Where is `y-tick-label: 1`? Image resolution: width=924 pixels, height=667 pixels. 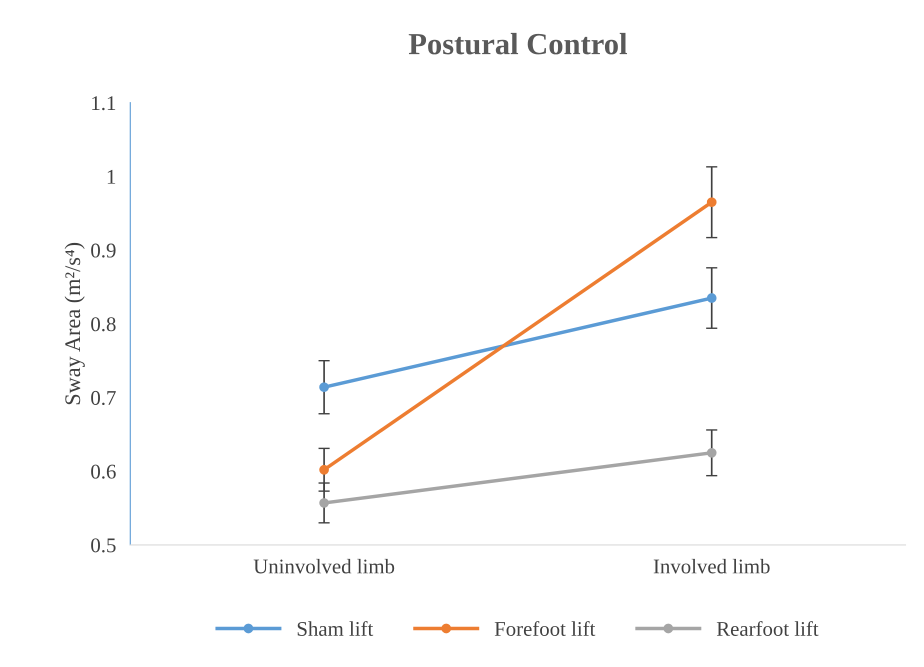 y-tick-label: 1 is located at coordinates (112, 177).